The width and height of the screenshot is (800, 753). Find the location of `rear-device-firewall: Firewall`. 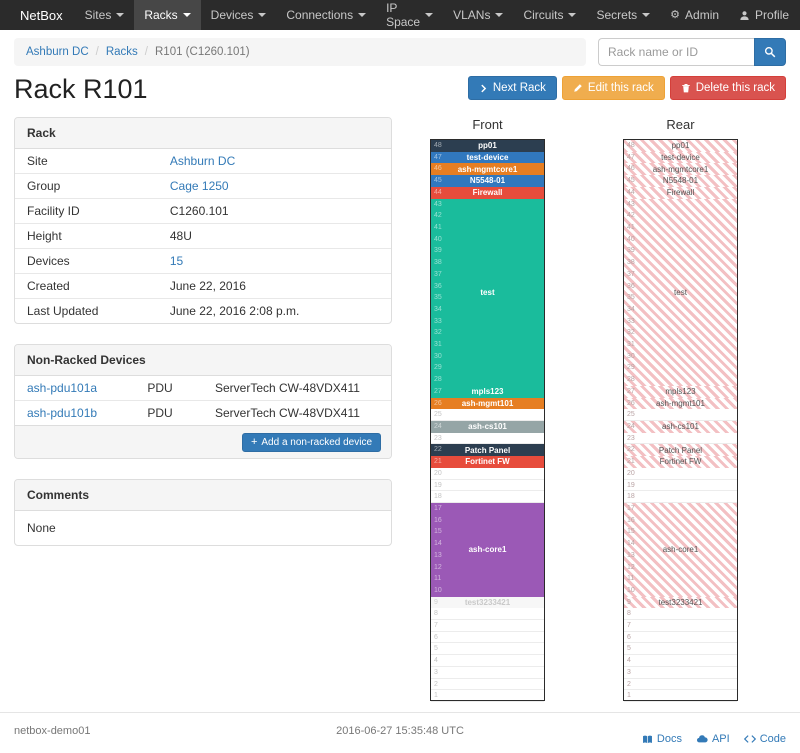

rear-device-firewall: Firewall is located at coordinates (680, 192).